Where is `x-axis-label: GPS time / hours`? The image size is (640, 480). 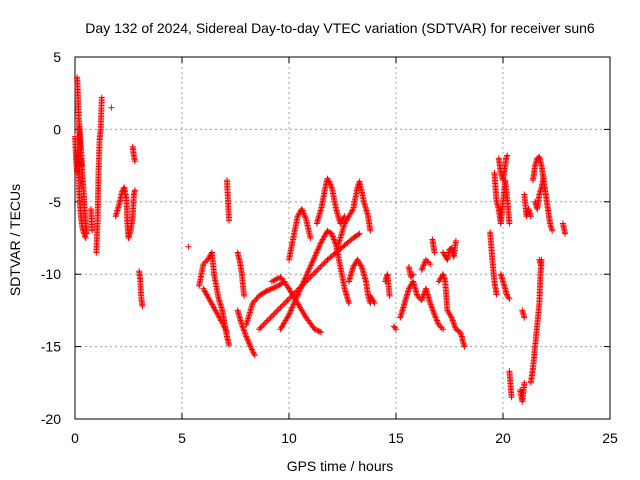 x-axis-label: GPS time / hours is located at coordinates (340, 466).